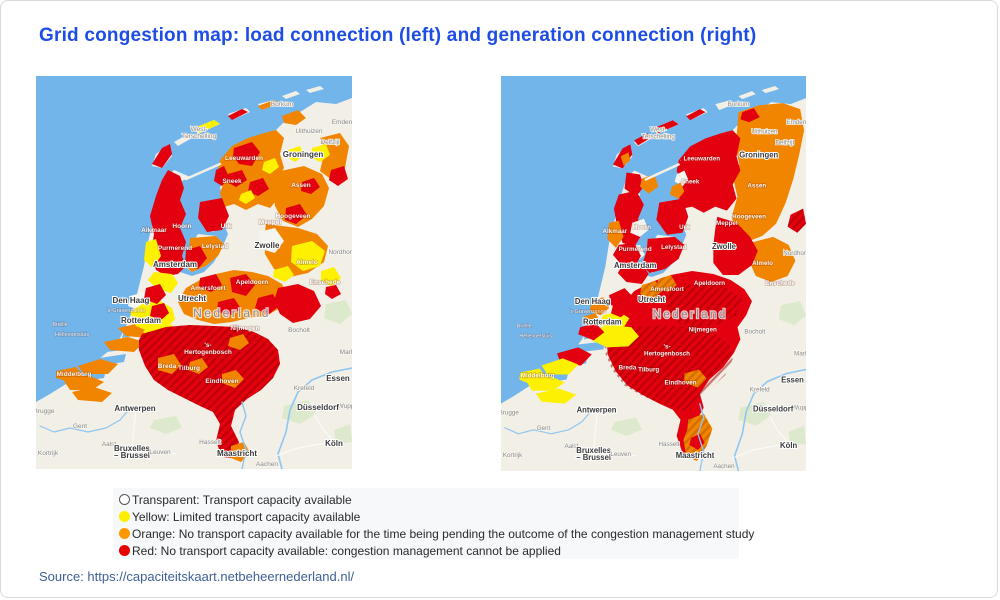  What do you see at coordinates (538, 375) in the screenshot?
I see `map-label-middelburg: Middelburg` at bounding box center [538, 375].